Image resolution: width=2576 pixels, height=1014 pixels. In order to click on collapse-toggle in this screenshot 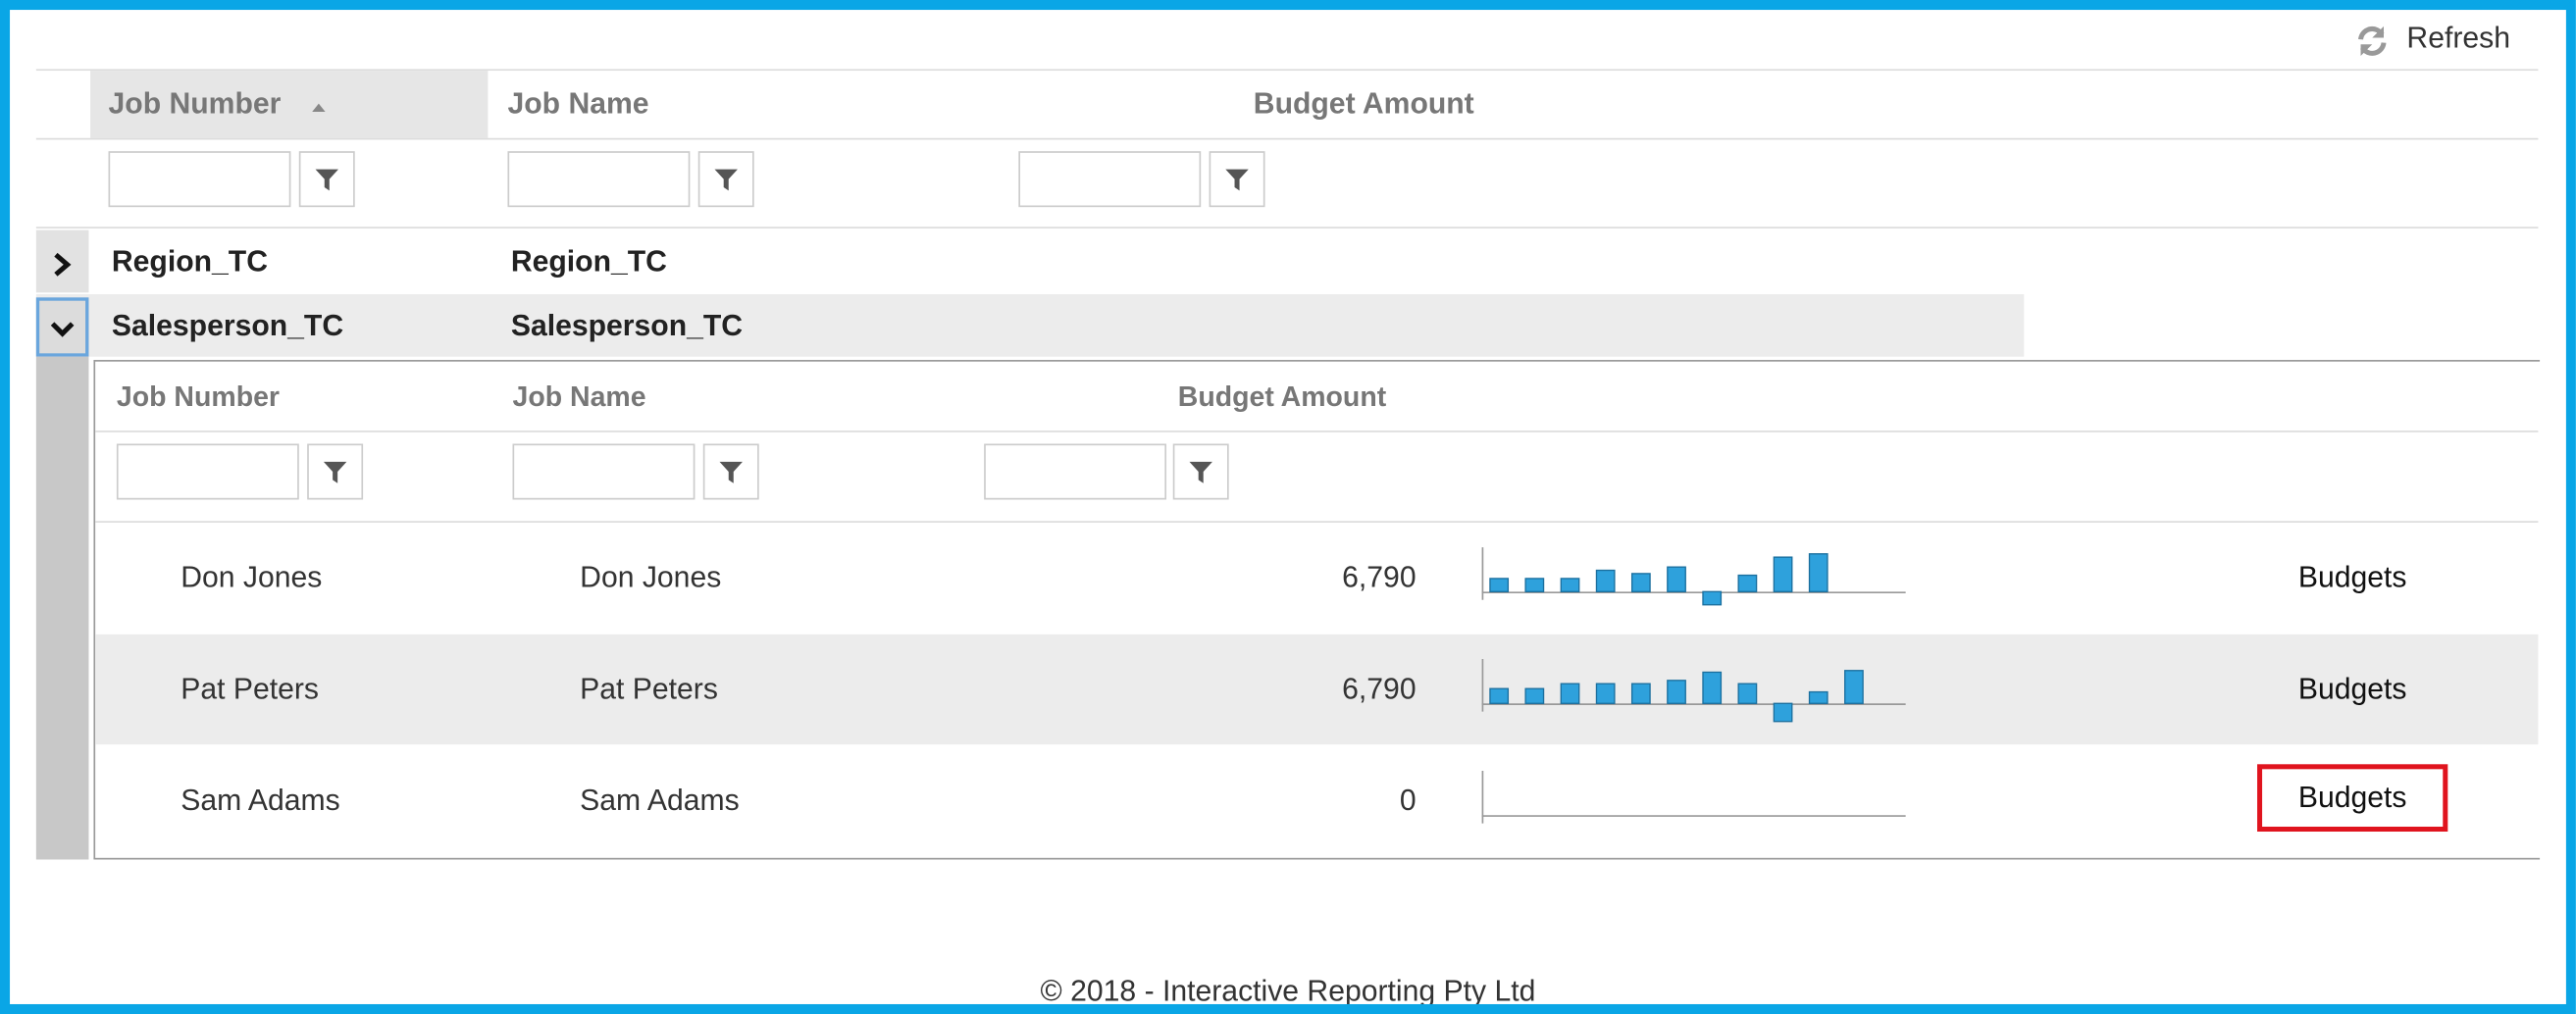, I will do `click(62, 327)`.